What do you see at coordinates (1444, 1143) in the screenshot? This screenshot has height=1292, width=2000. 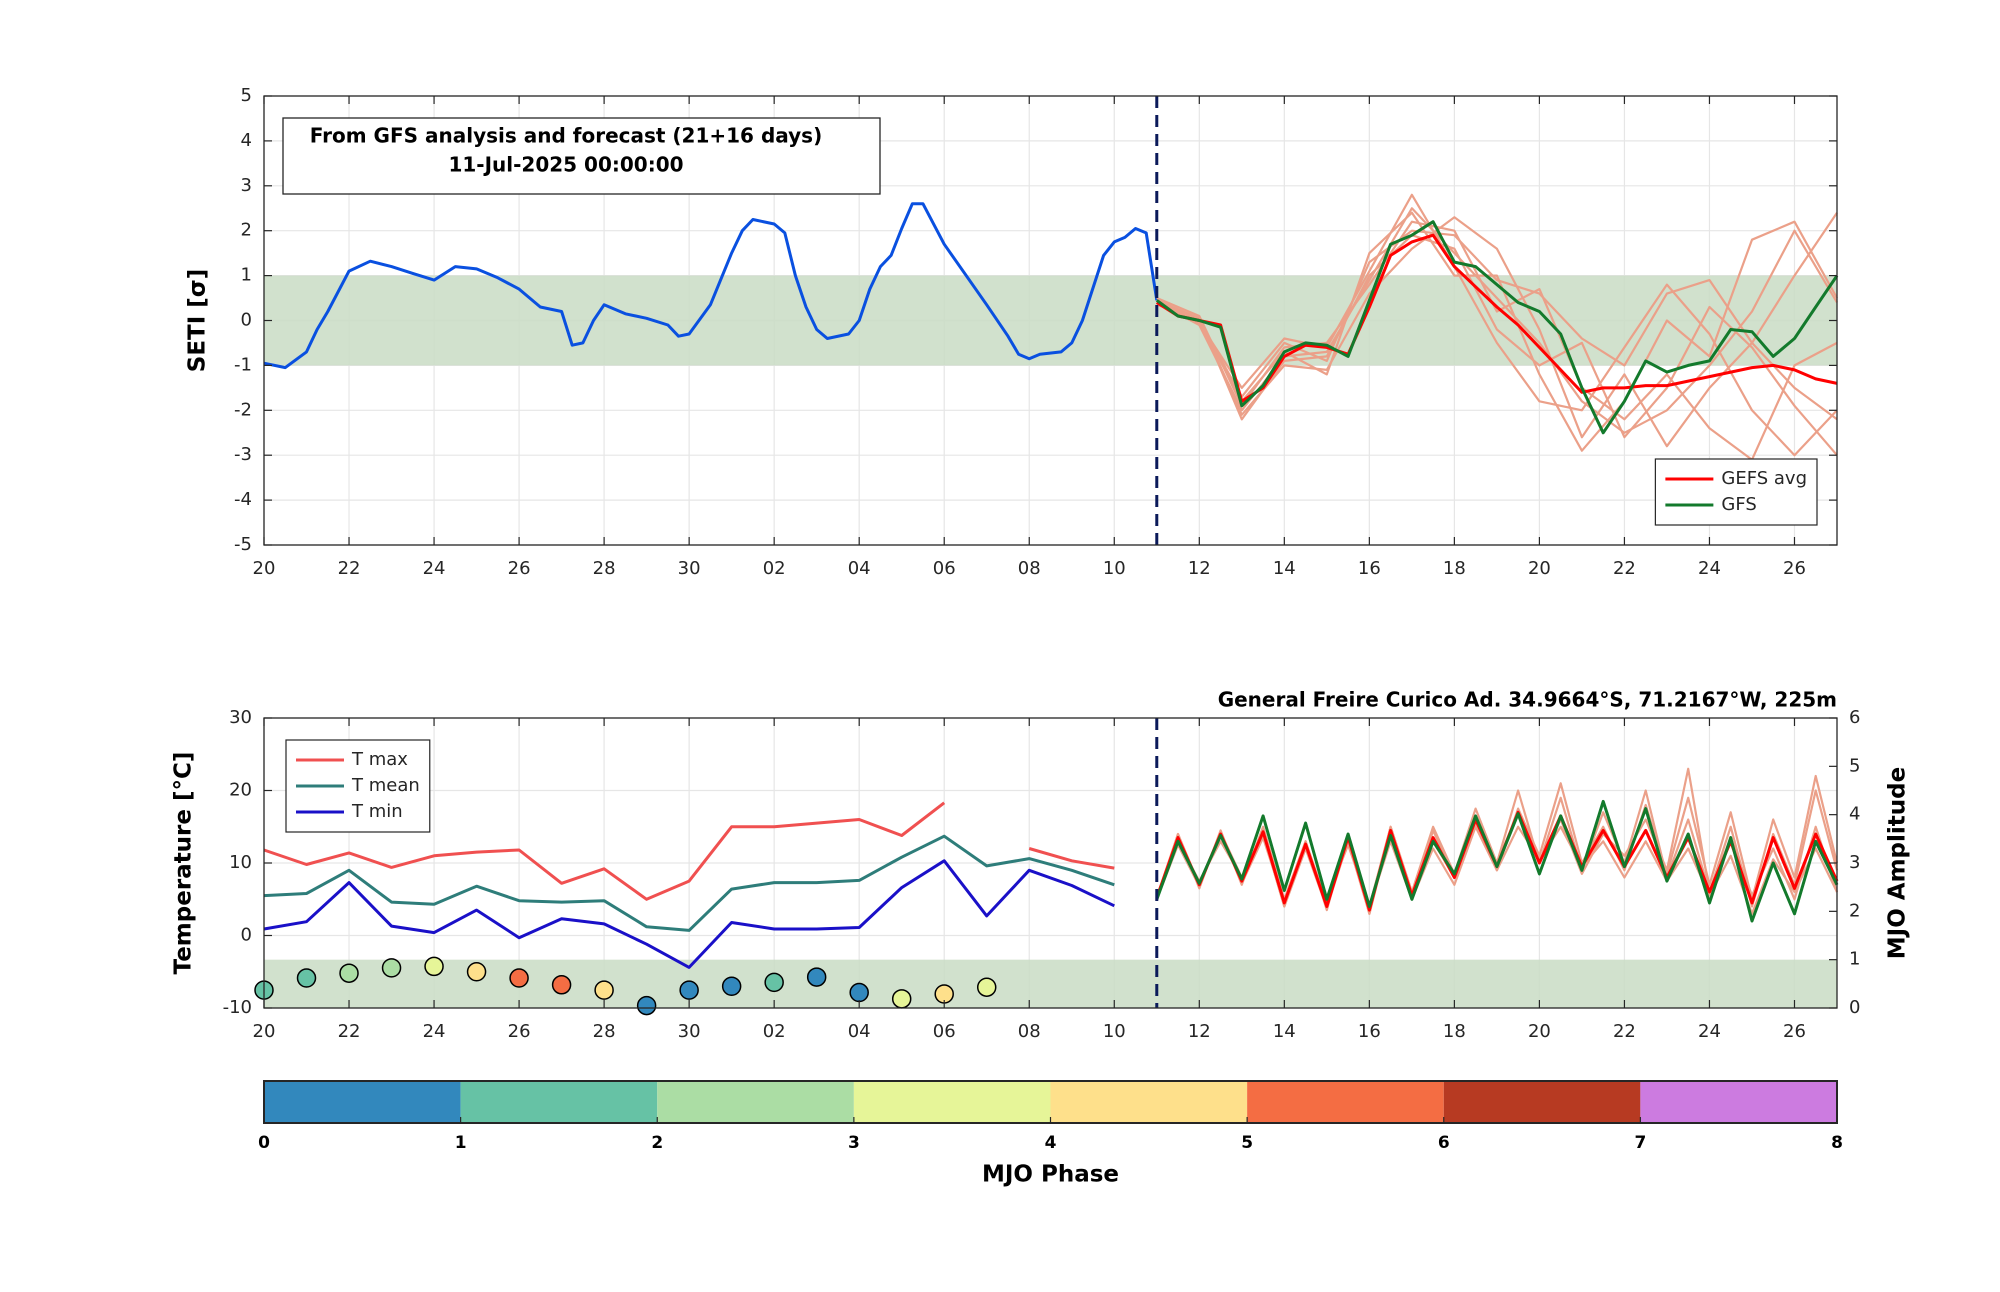 I see `colorbar-tick-label: 6` at bounding box center [1444, 1143].